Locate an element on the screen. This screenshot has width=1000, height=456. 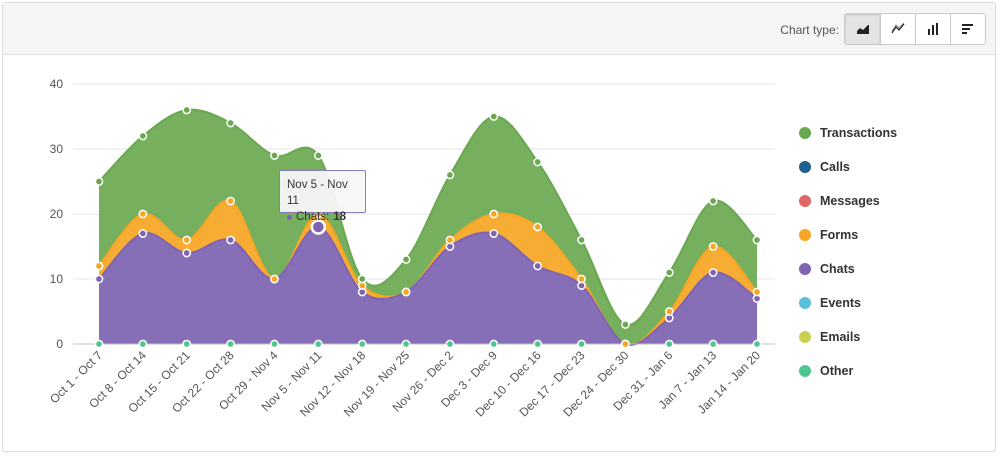
y-tick-label: 40 is located at coordinates (57, 84).